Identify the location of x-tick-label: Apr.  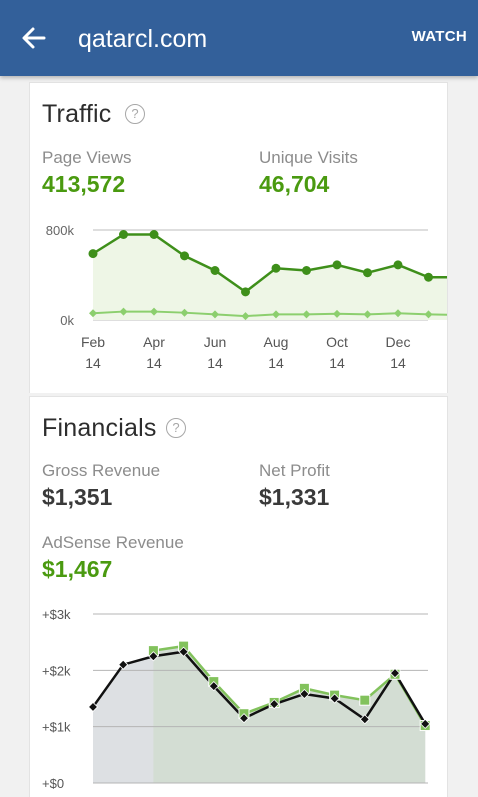
(154, 342).